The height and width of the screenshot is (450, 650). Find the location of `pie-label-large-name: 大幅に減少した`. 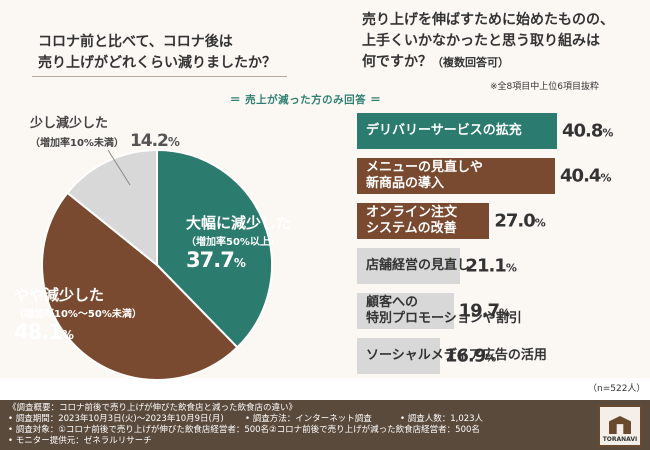

pie-label-large-name: 大幅に減少した is located at coordinates (239, 223).